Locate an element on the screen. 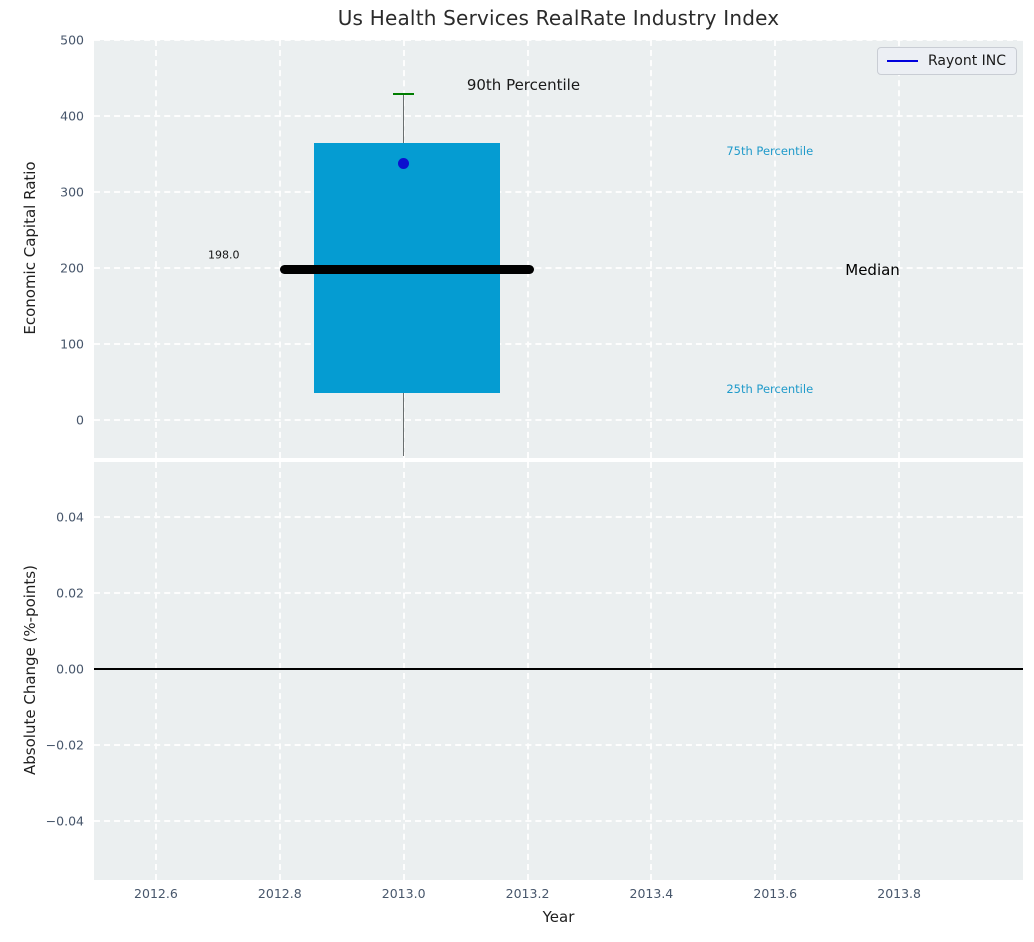 Image resolution: width=1034 pixels, height=942 pixels. legend: Rayont INC is located at coordinates (947, 61).